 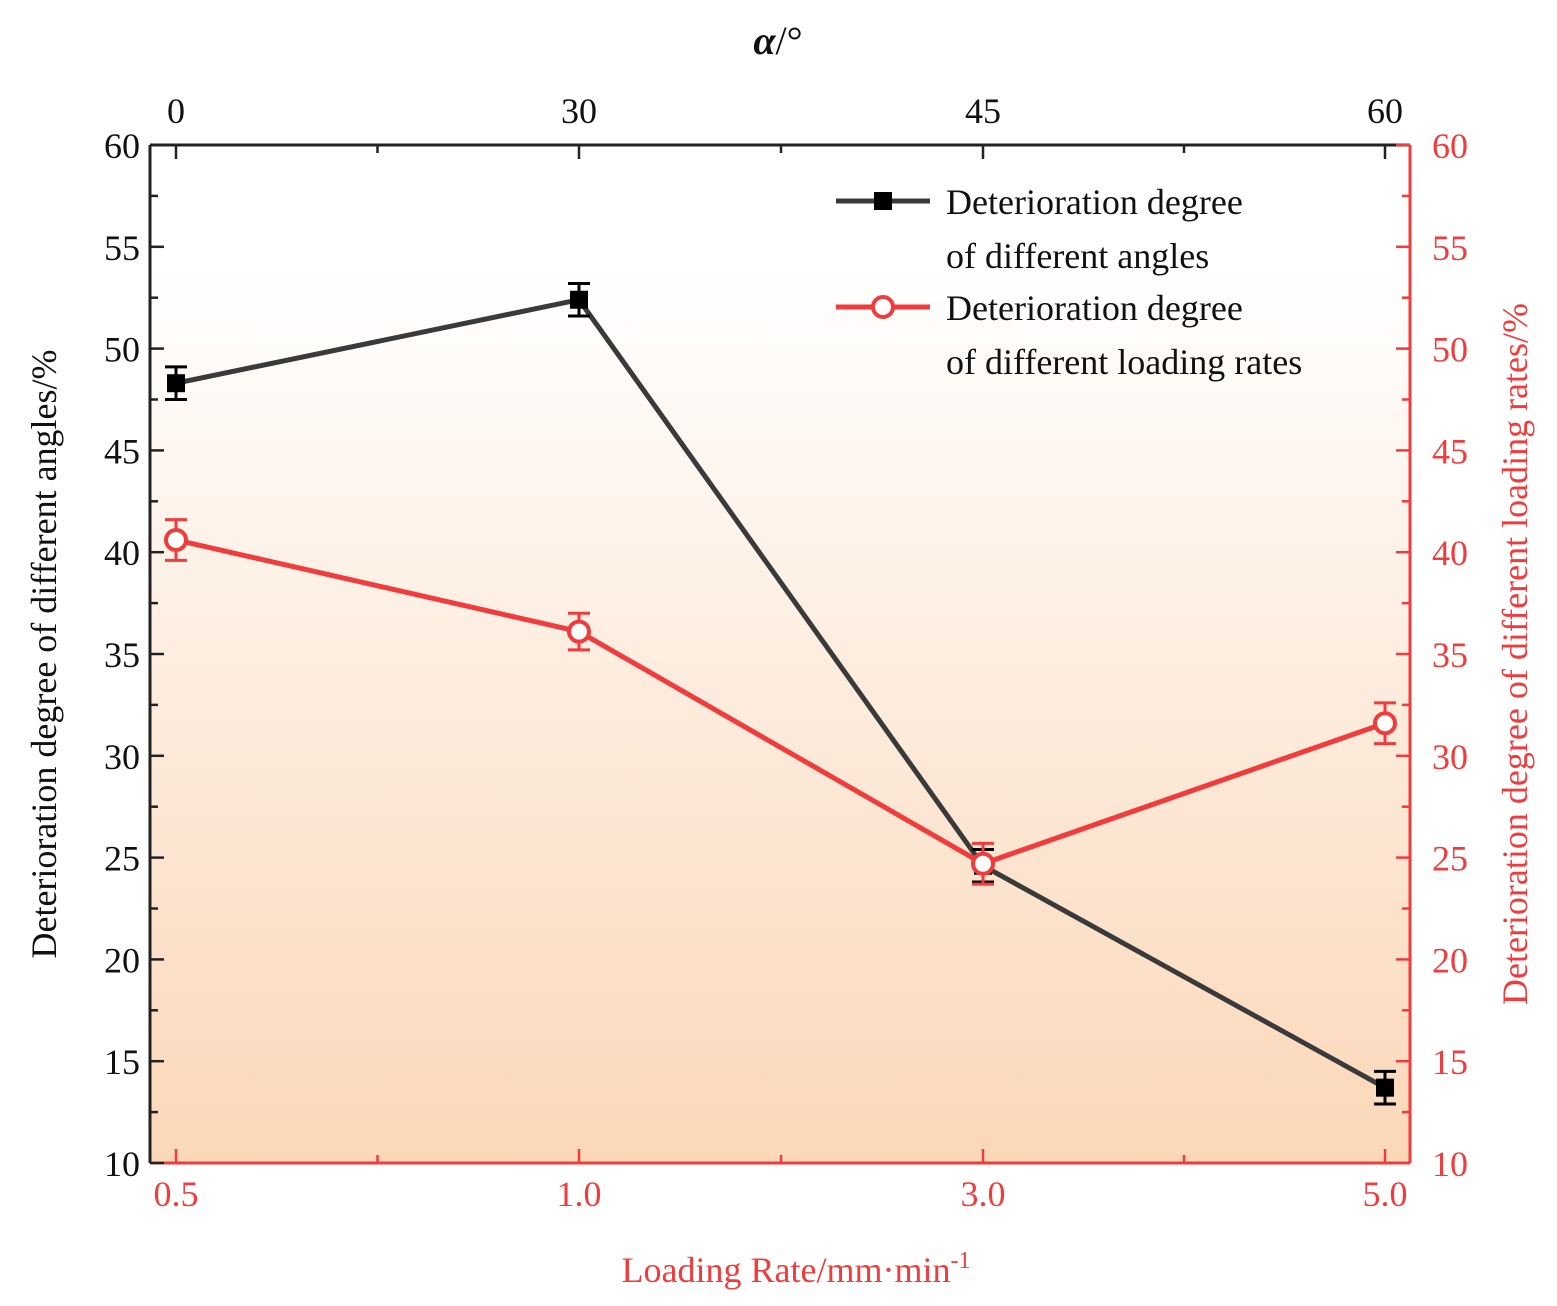 I want to click on top-tick-label: 45, so click(x=983, y=111).